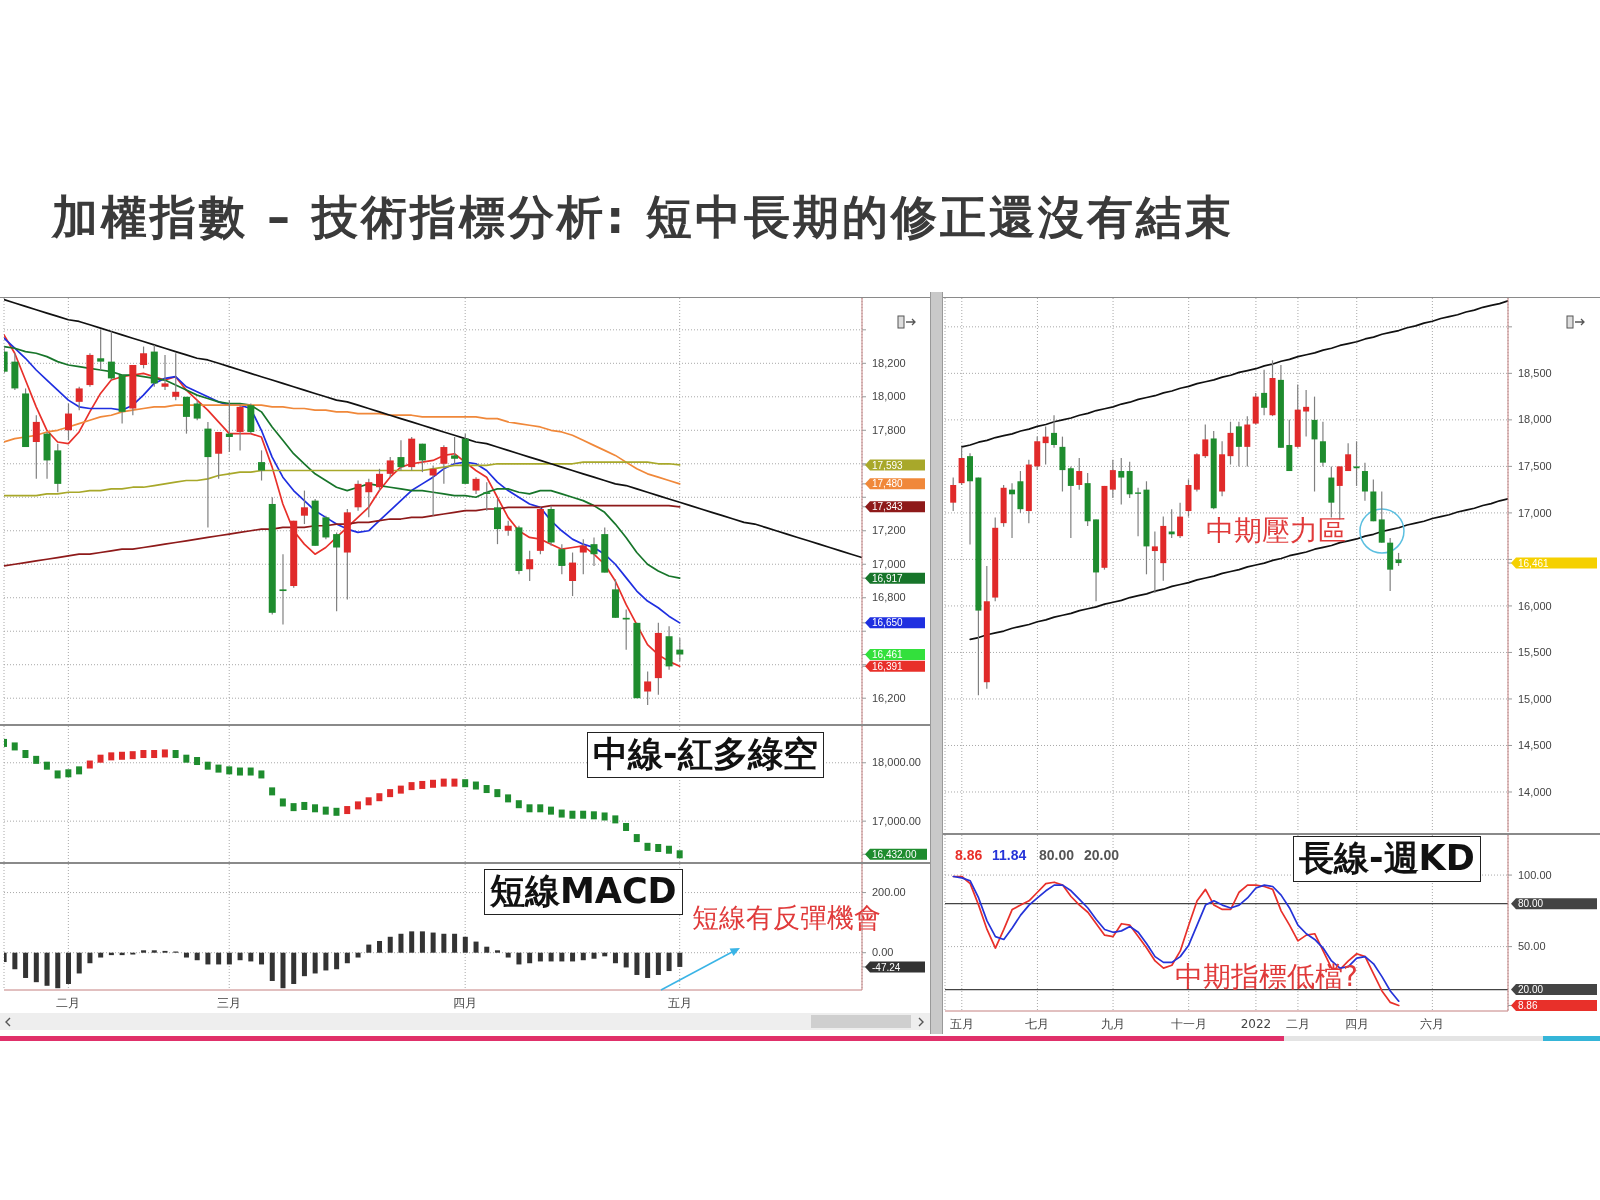  What do you see at coordinates (888, 578) in the screenshot?
I see `y-tick-label: 16,917` at bounding box center [888, 578].